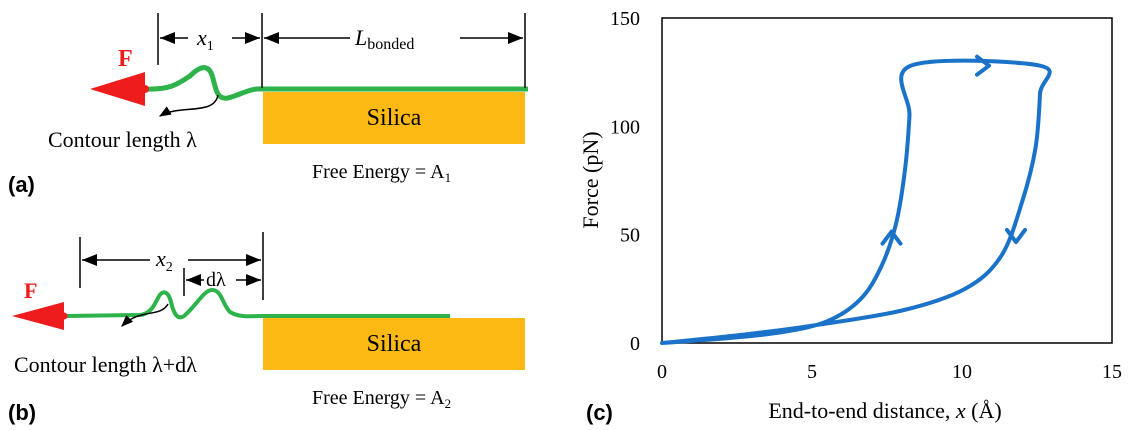 The height and width of the screenshot is (430, 1132). I want to click on direction-arrows, so click(953, 150).